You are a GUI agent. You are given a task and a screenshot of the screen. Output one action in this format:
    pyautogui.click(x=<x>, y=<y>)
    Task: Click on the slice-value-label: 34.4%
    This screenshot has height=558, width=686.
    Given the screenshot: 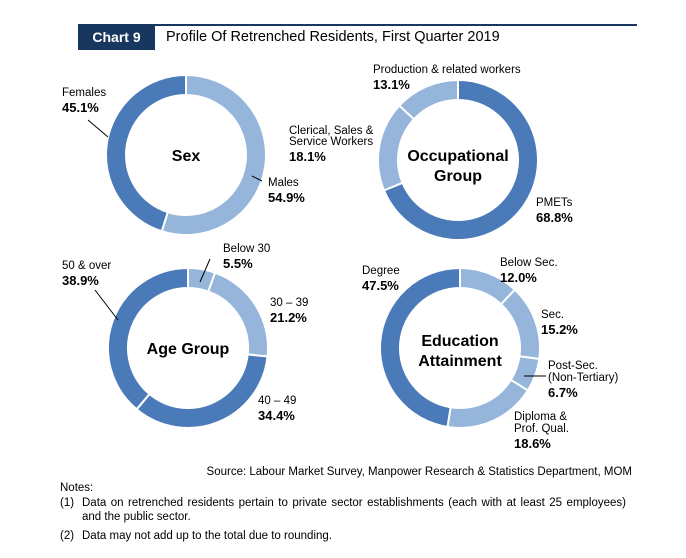 What is the action you would take?
    pyautogui.click(x=276, y=415)
    